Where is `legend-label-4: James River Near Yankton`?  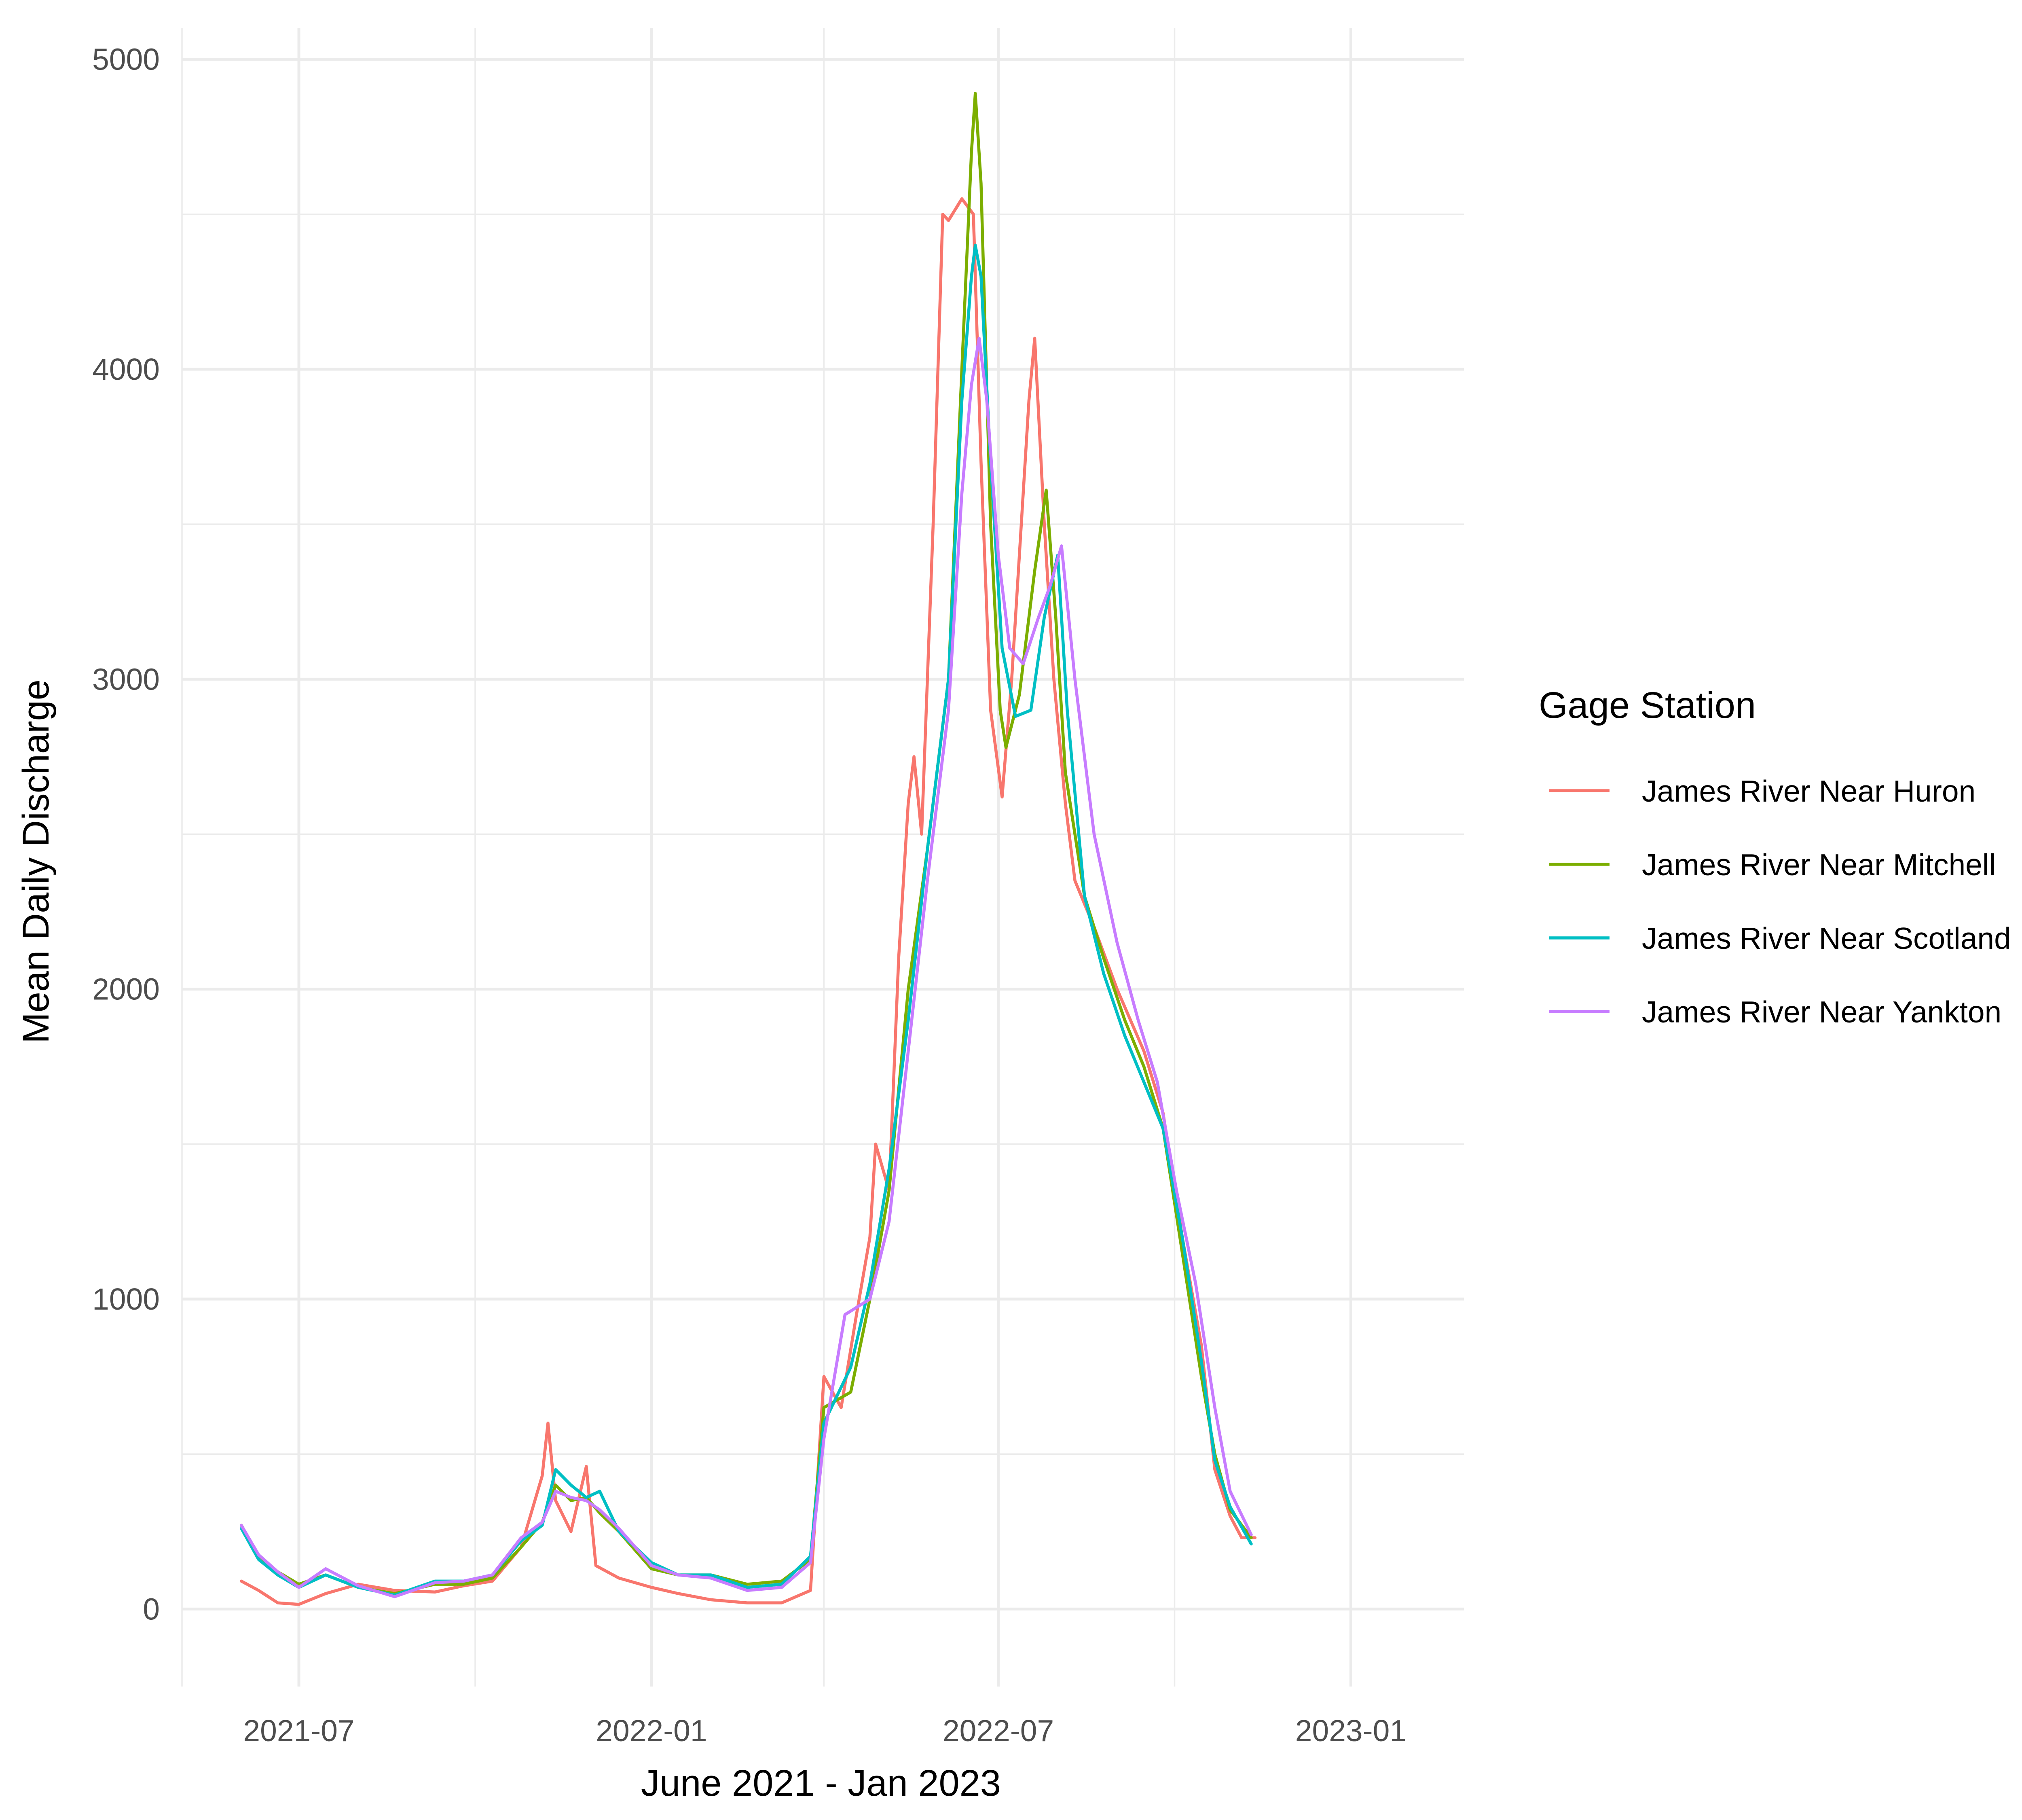 legend-label-4: James River Near Yankton is located at coordinates (1821, 1012).